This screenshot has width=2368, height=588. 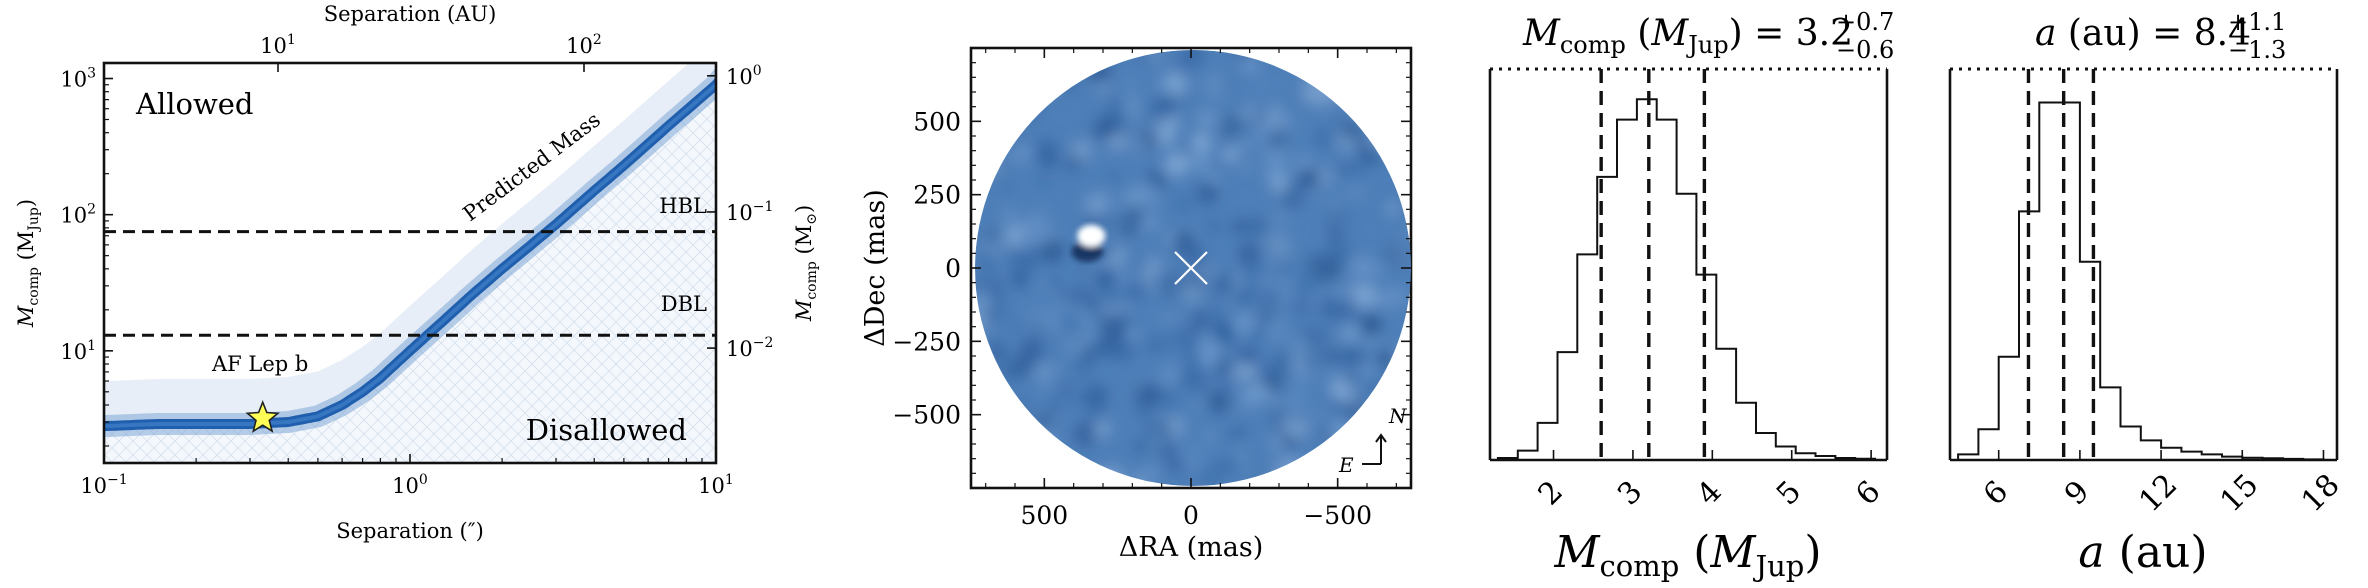 I want to click on companion-source, so click(x=1088, y=243).